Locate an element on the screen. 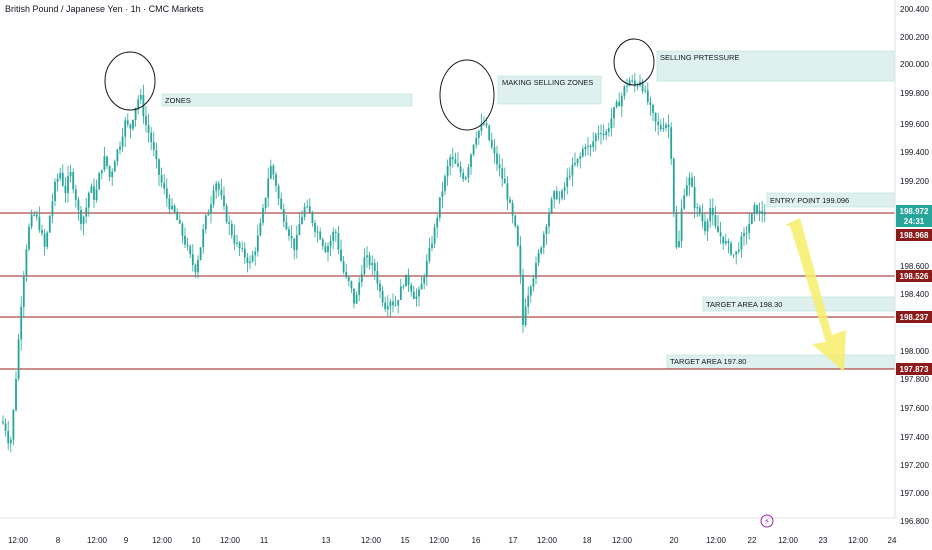 The height and width of the screenshot is (550, 932). x-tick-label: 22 is located at coordinates (752, 540).